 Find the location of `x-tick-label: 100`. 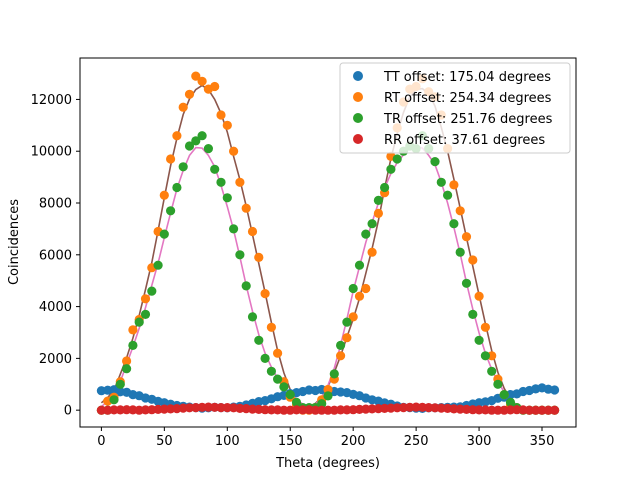

x-tick-label: 100 is located at coordinates (227, 441).